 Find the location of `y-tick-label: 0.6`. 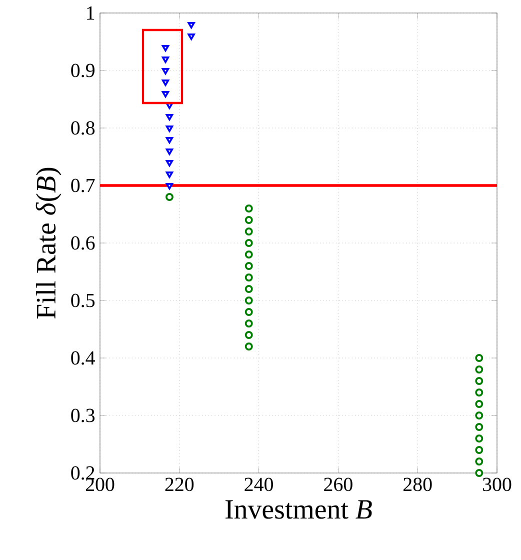

y-tick-label: 0.6 is located at coordinates (83, 243).